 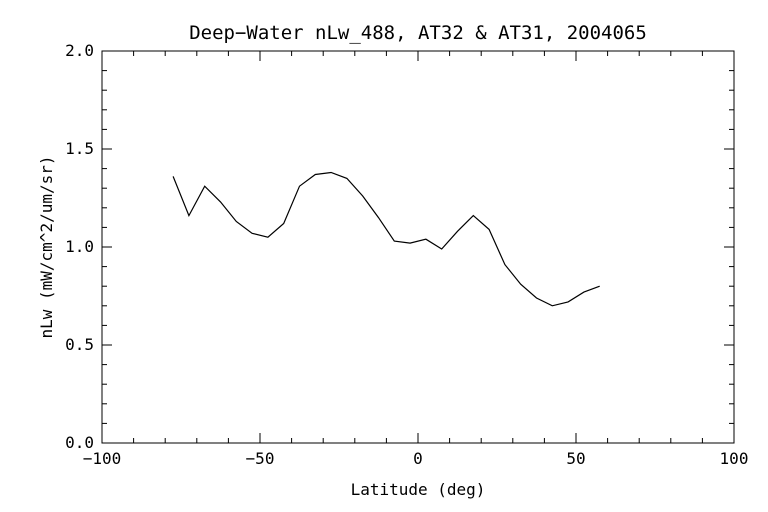 What do you see at coordinates (79, 442) in the screenshot?
I see `y-tick-label: 0.0` at bounding box center [79, 442].